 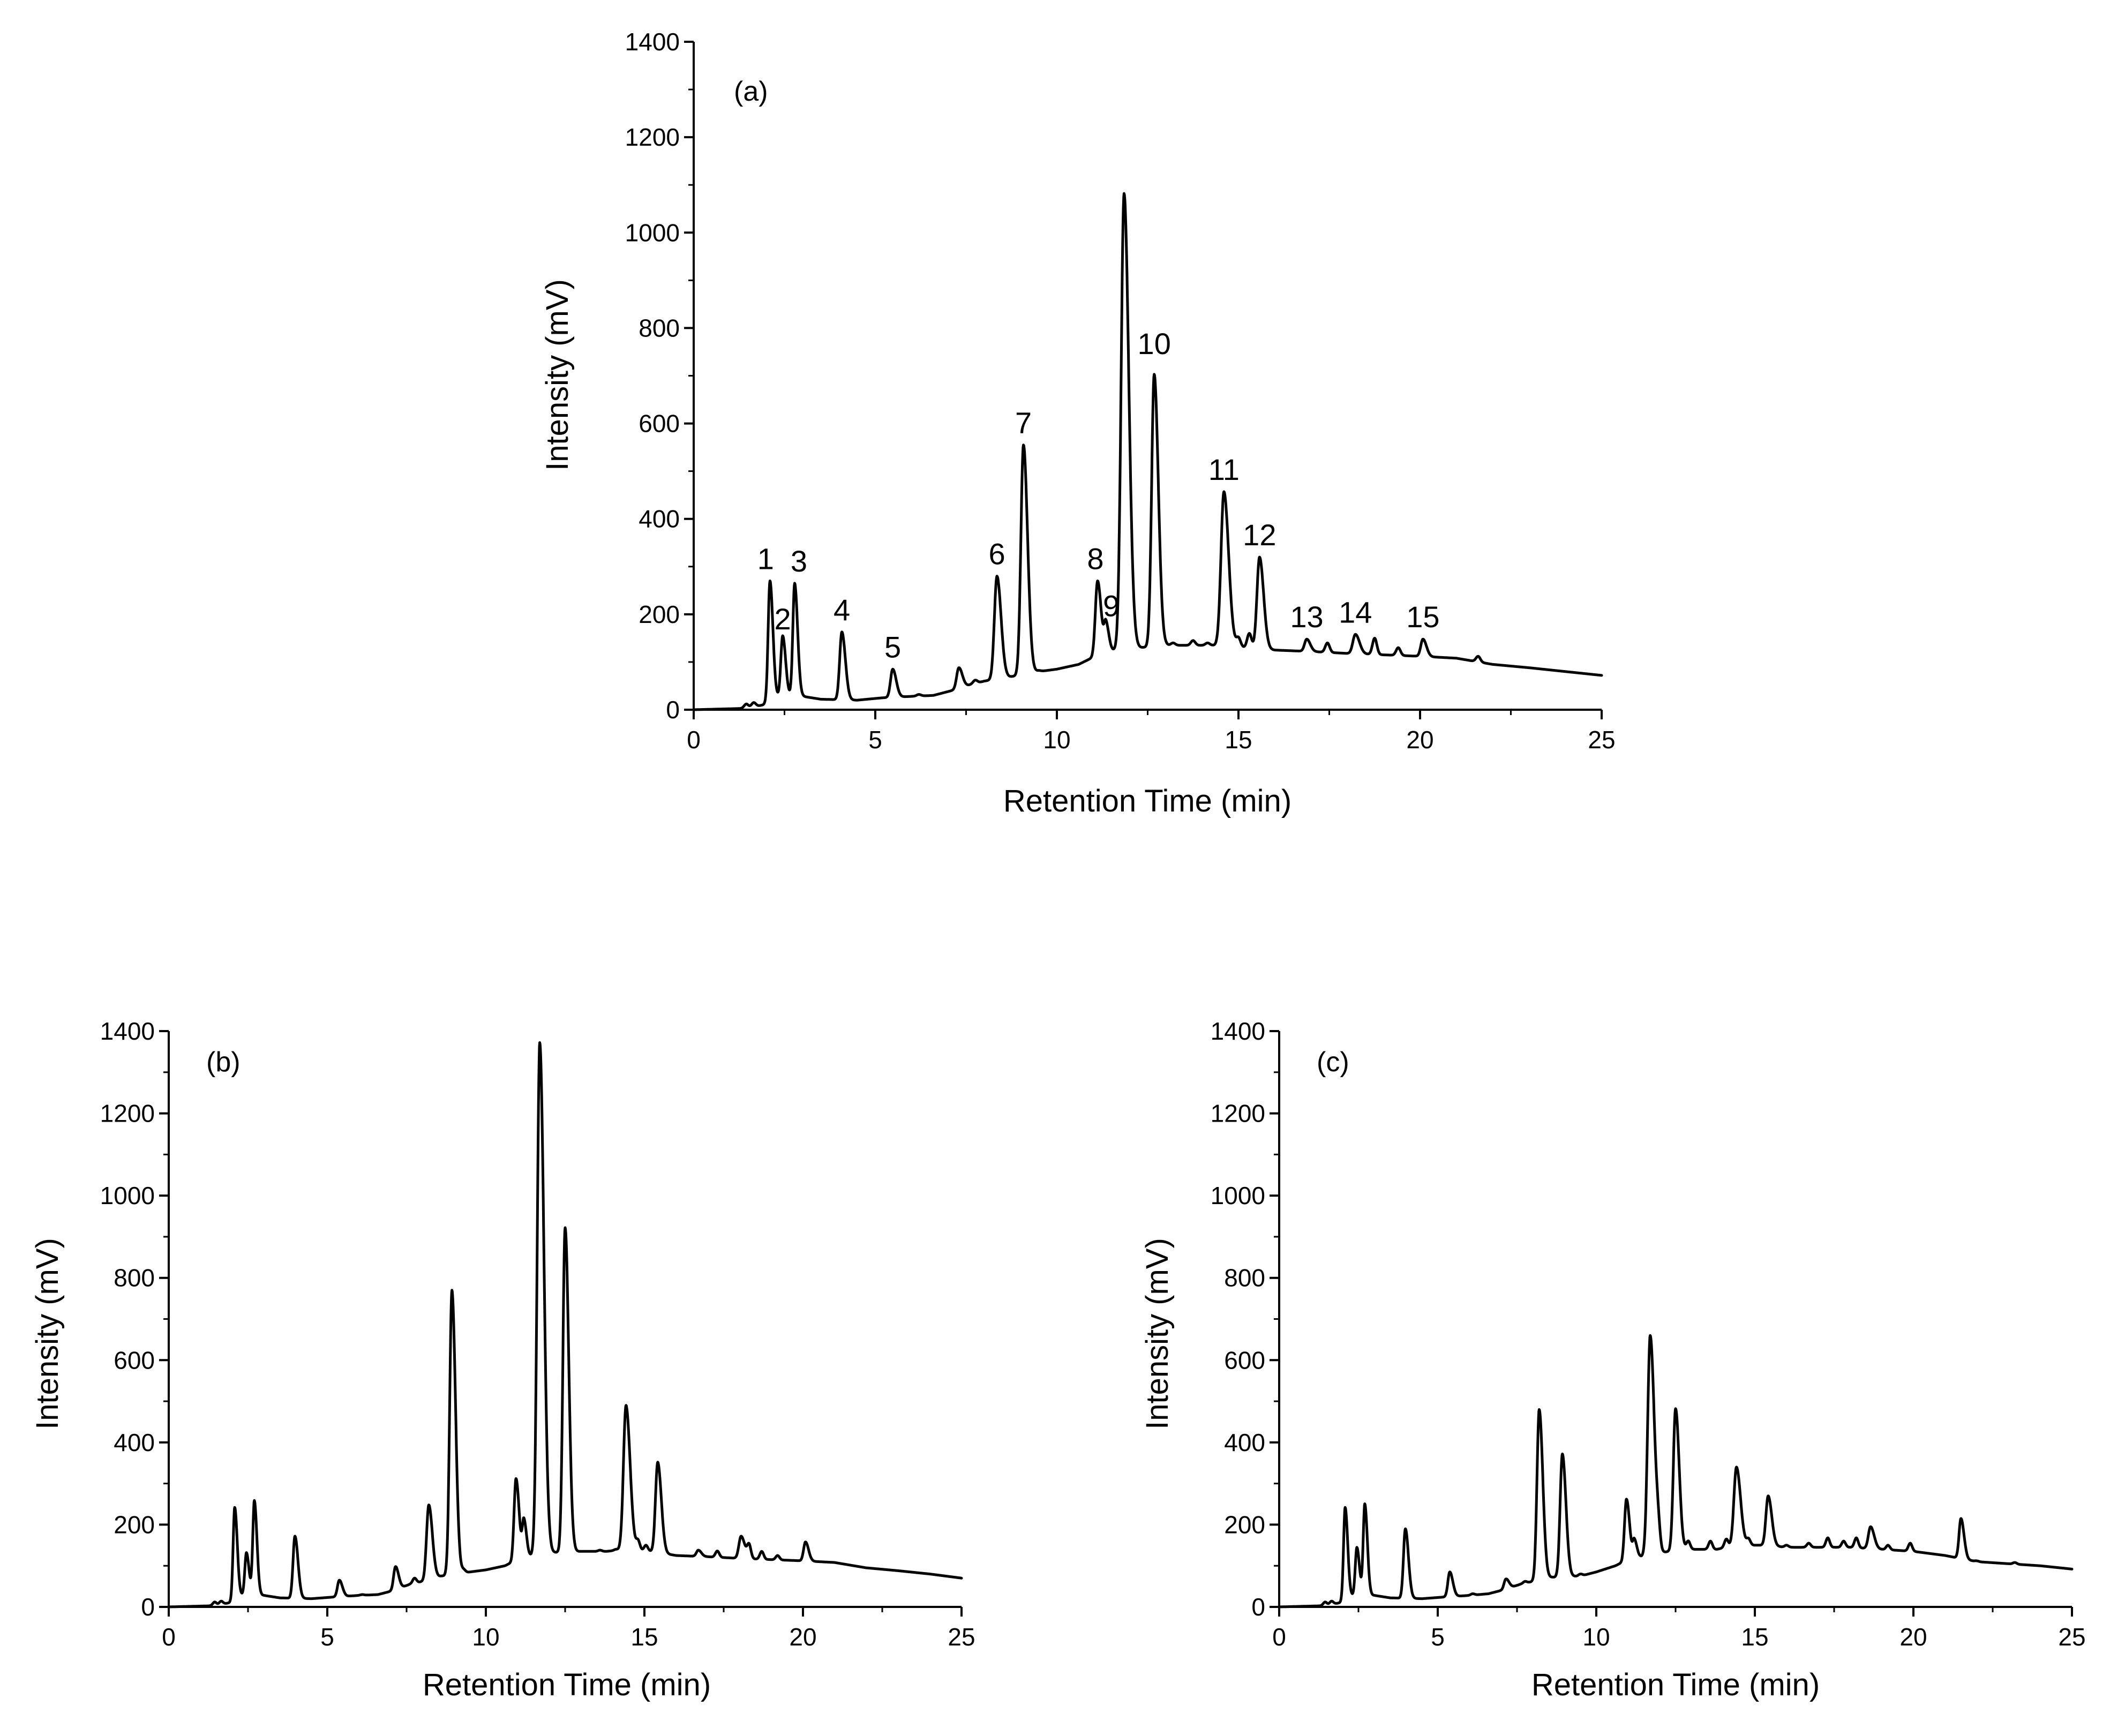 What do you see at coordinates (842, 610) in the screenshot?
I see `peak-label-4: 4` at bounding box center [842, 610].